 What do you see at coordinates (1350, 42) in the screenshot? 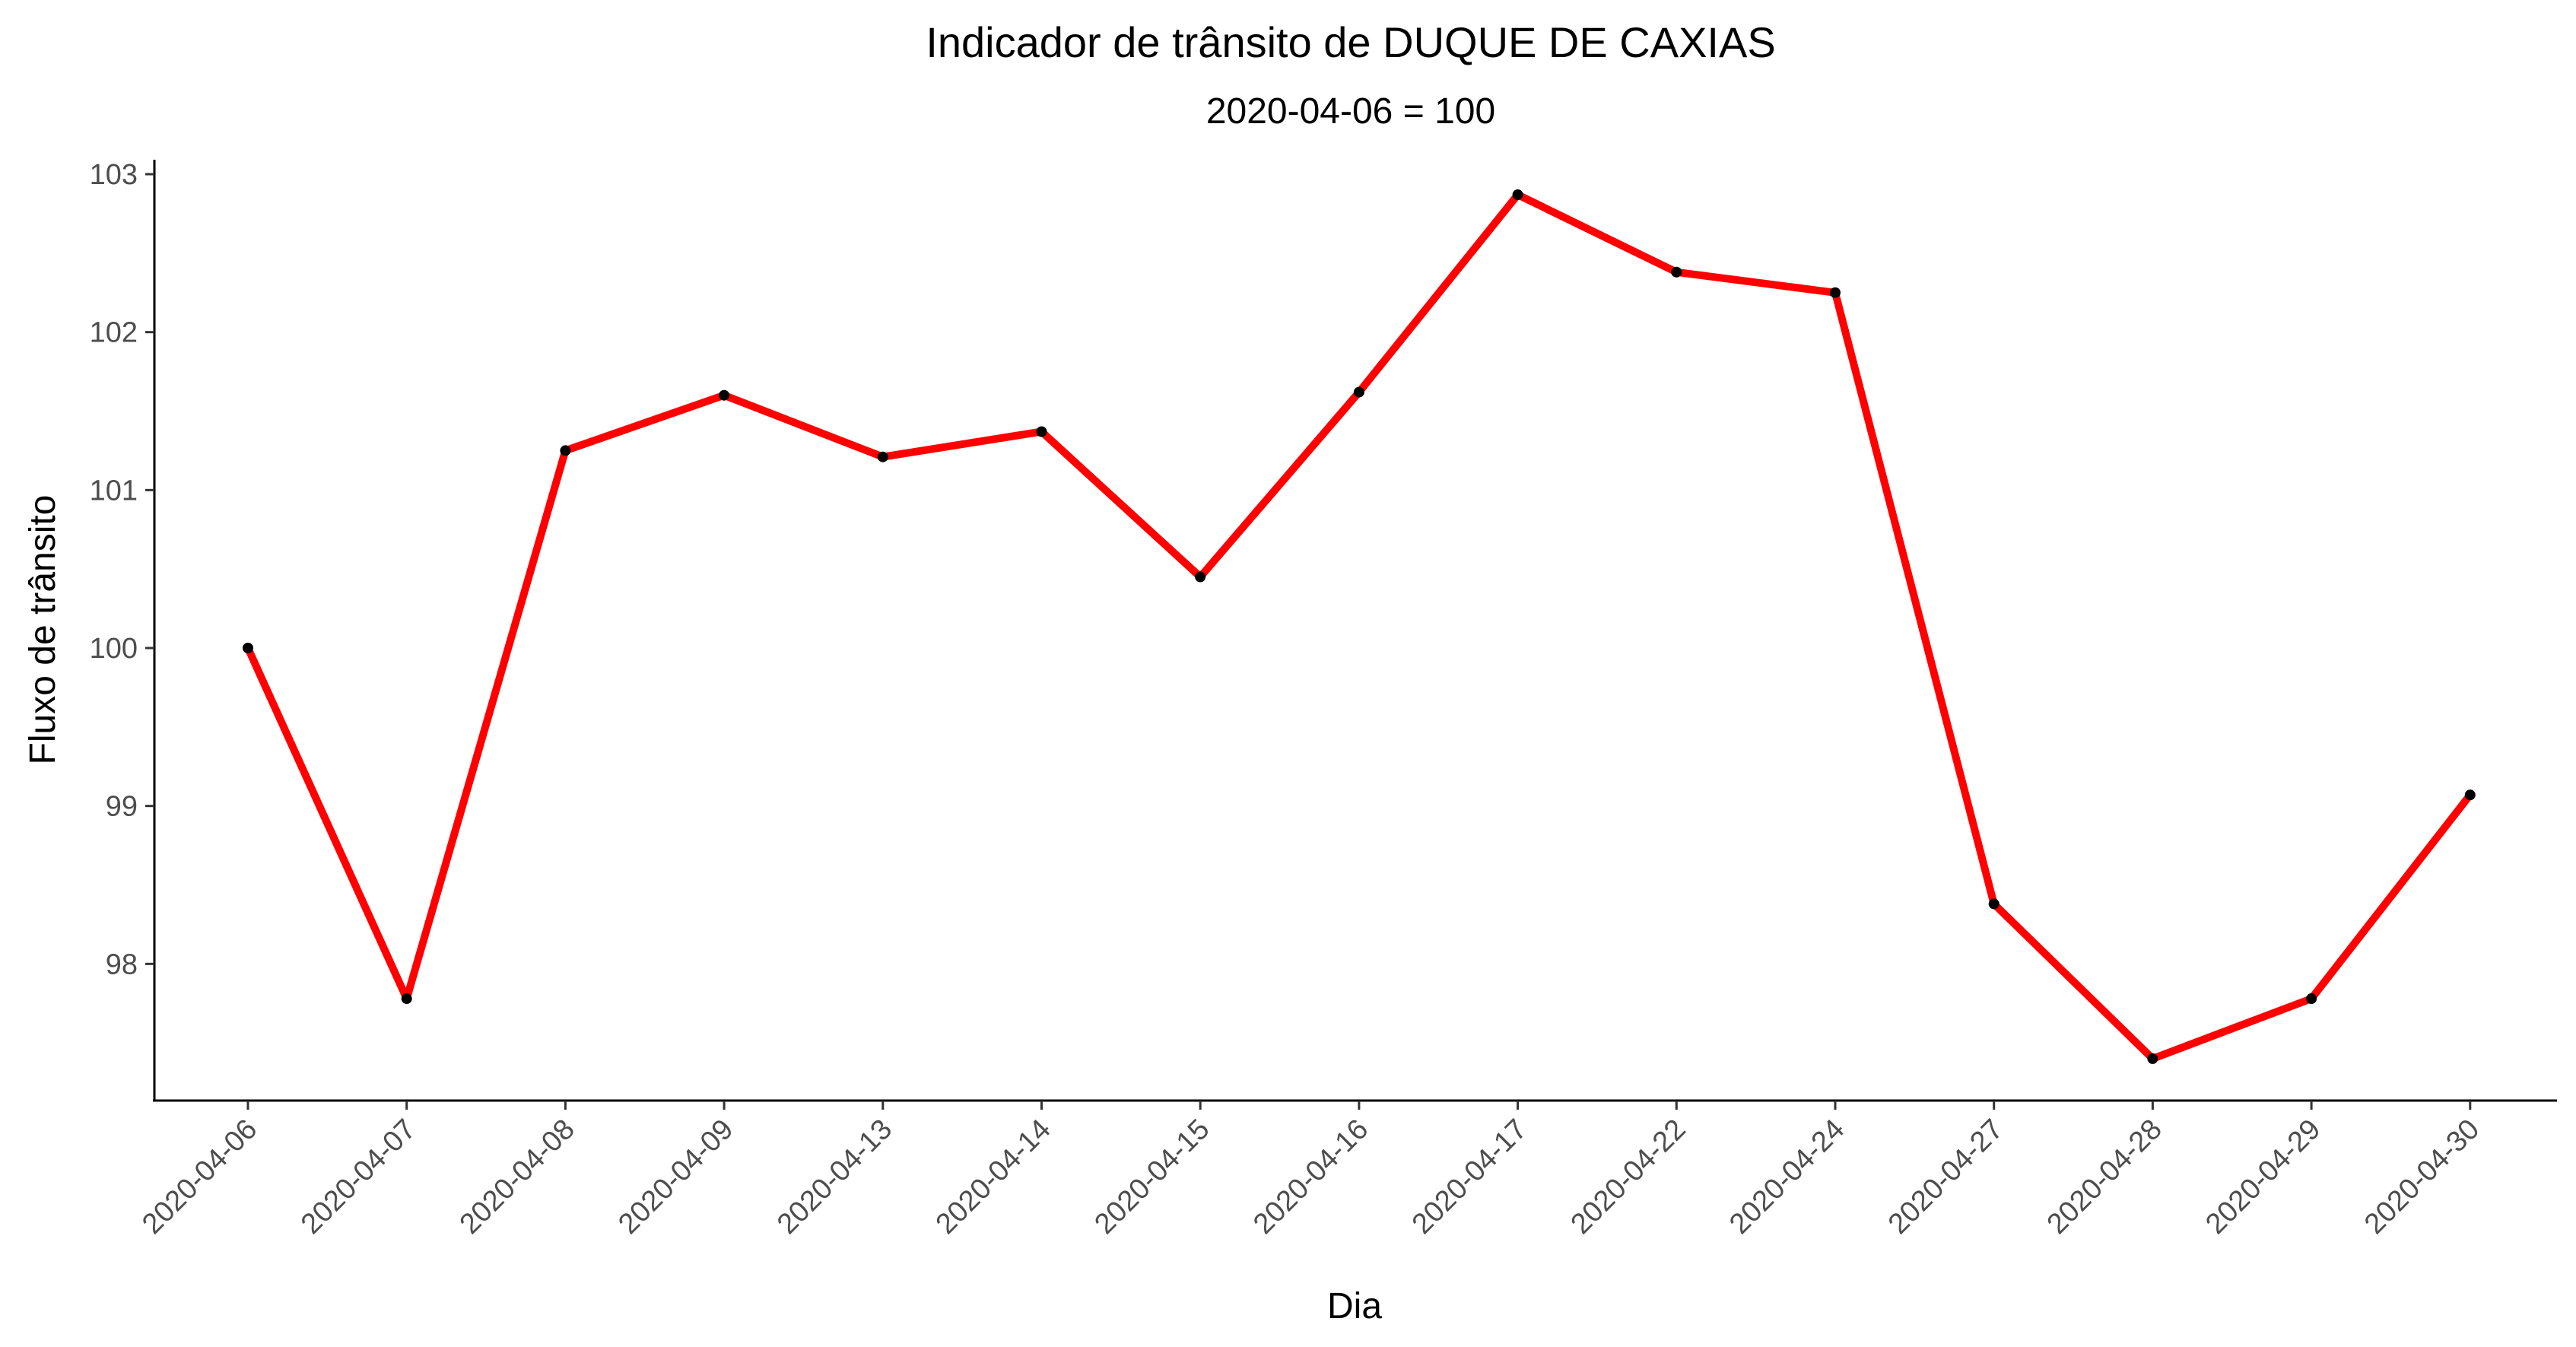
I see `chart-title: Indicador de trânsito de DUQUE DE CAXIAS` at bounding box center [1350, 42].